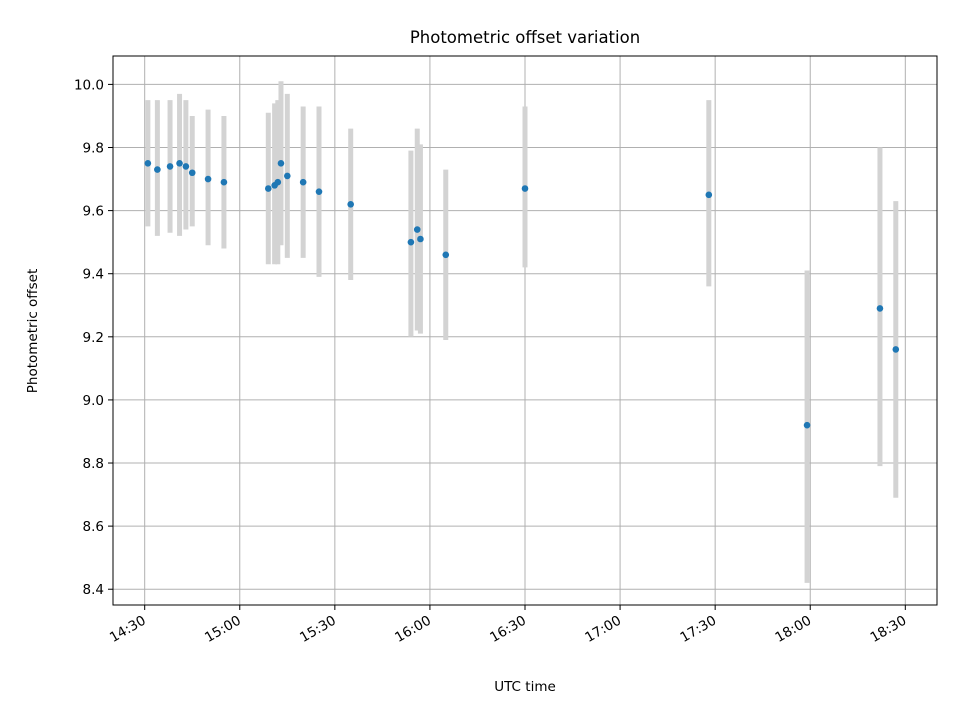 The image size is (960, 720). Describe the element at coordinates (33, 331) in the screenshot. I see `y-axis-label: Photometric offset` at that location.